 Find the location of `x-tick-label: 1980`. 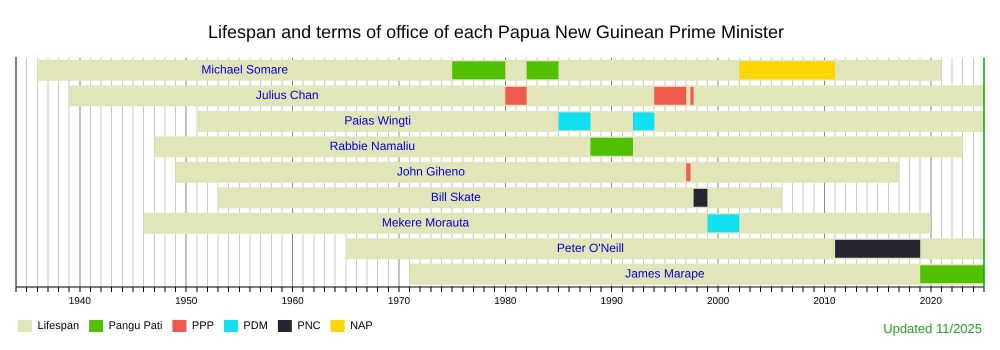

x-tick-label: 1980 is located at coordinates (505, 301).